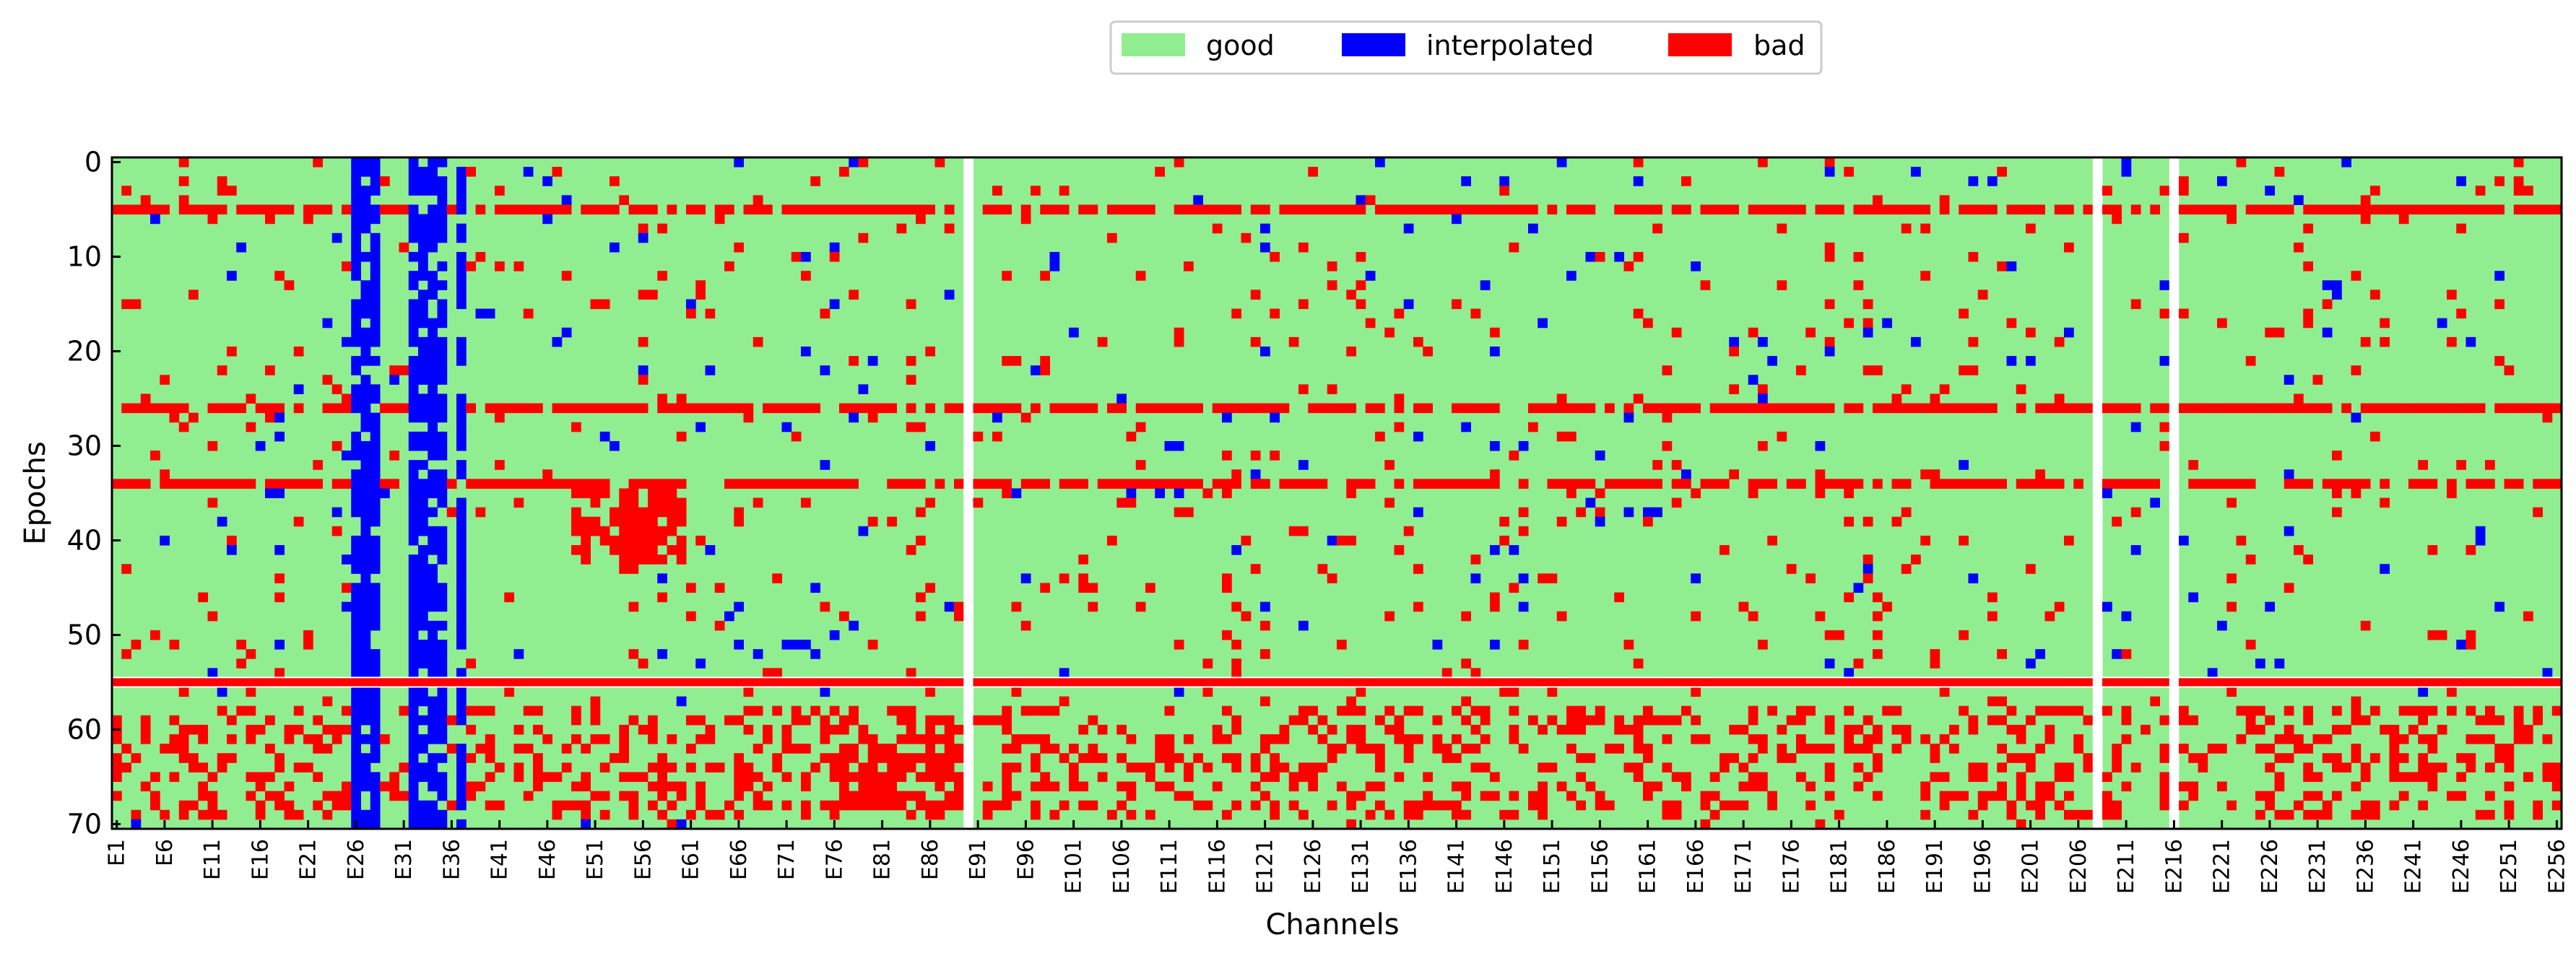  Describe the element at coordinates (308, 859) in the screenshot. I see `x-tick-label: E21` at that location.